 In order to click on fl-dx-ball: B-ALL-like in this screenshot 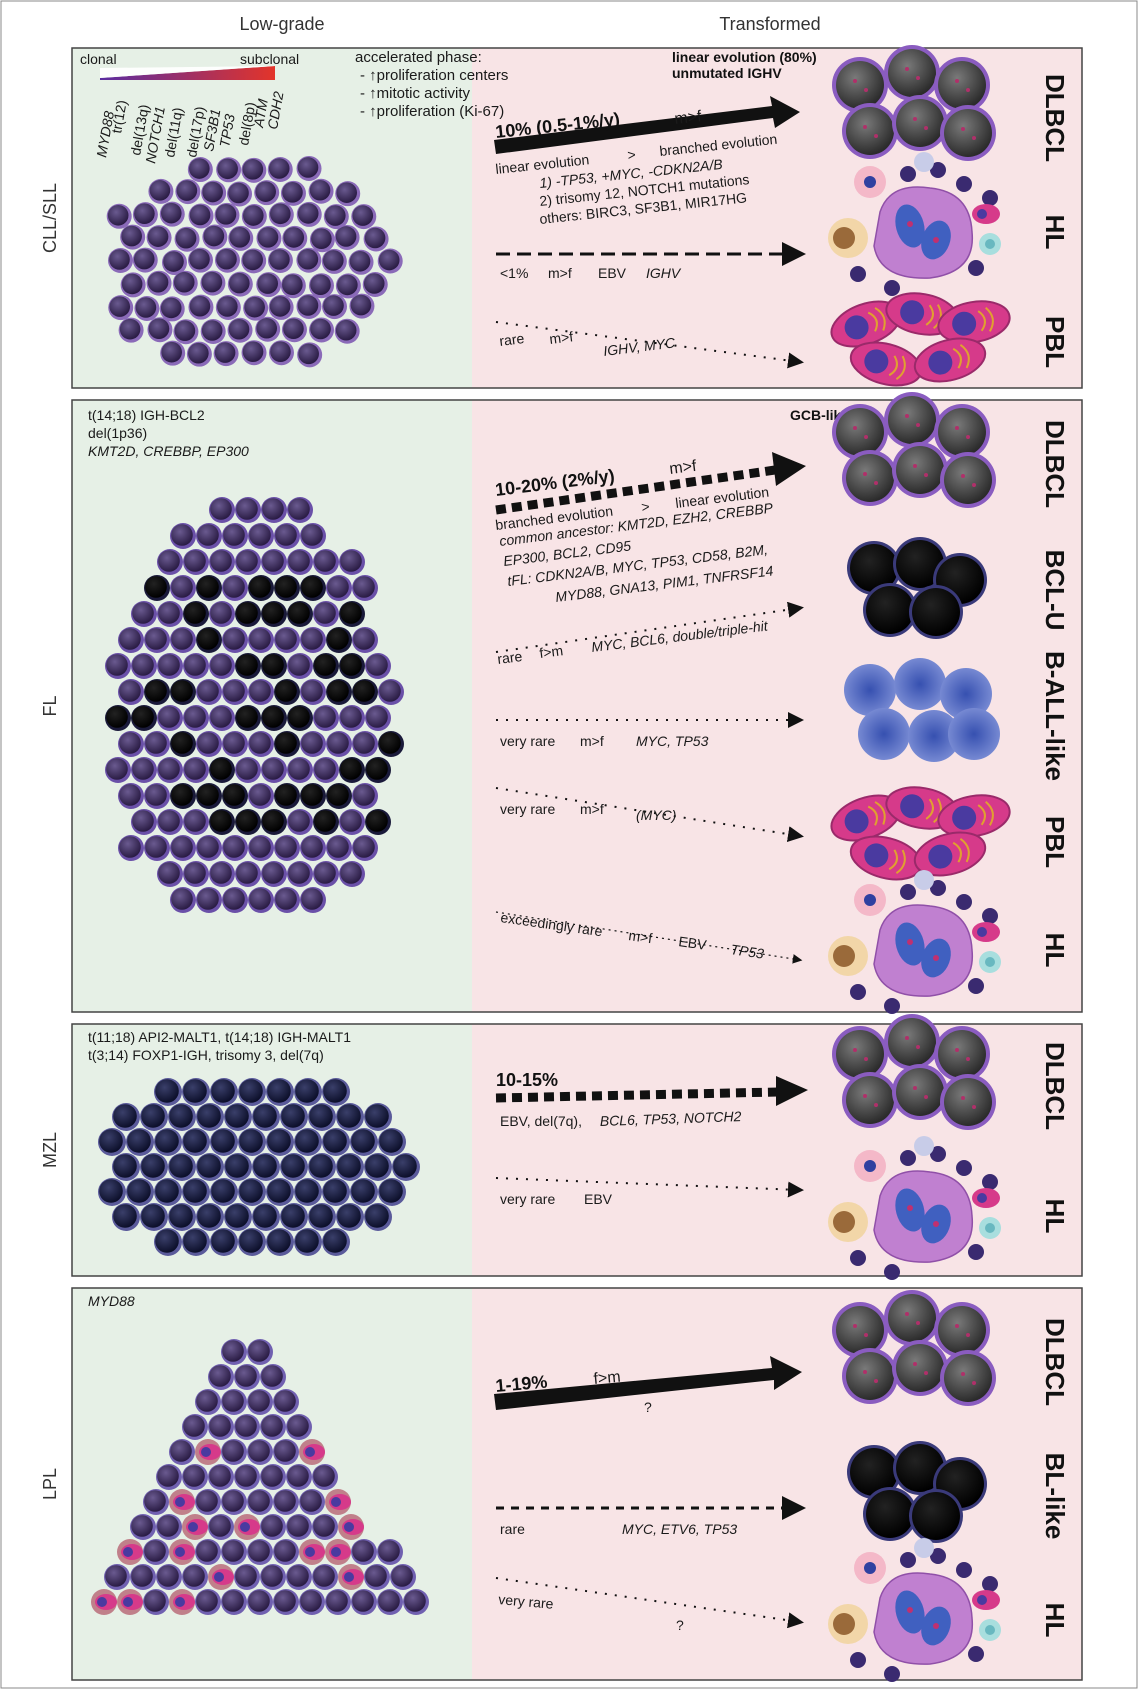, I will do `click(1055, 716)`.